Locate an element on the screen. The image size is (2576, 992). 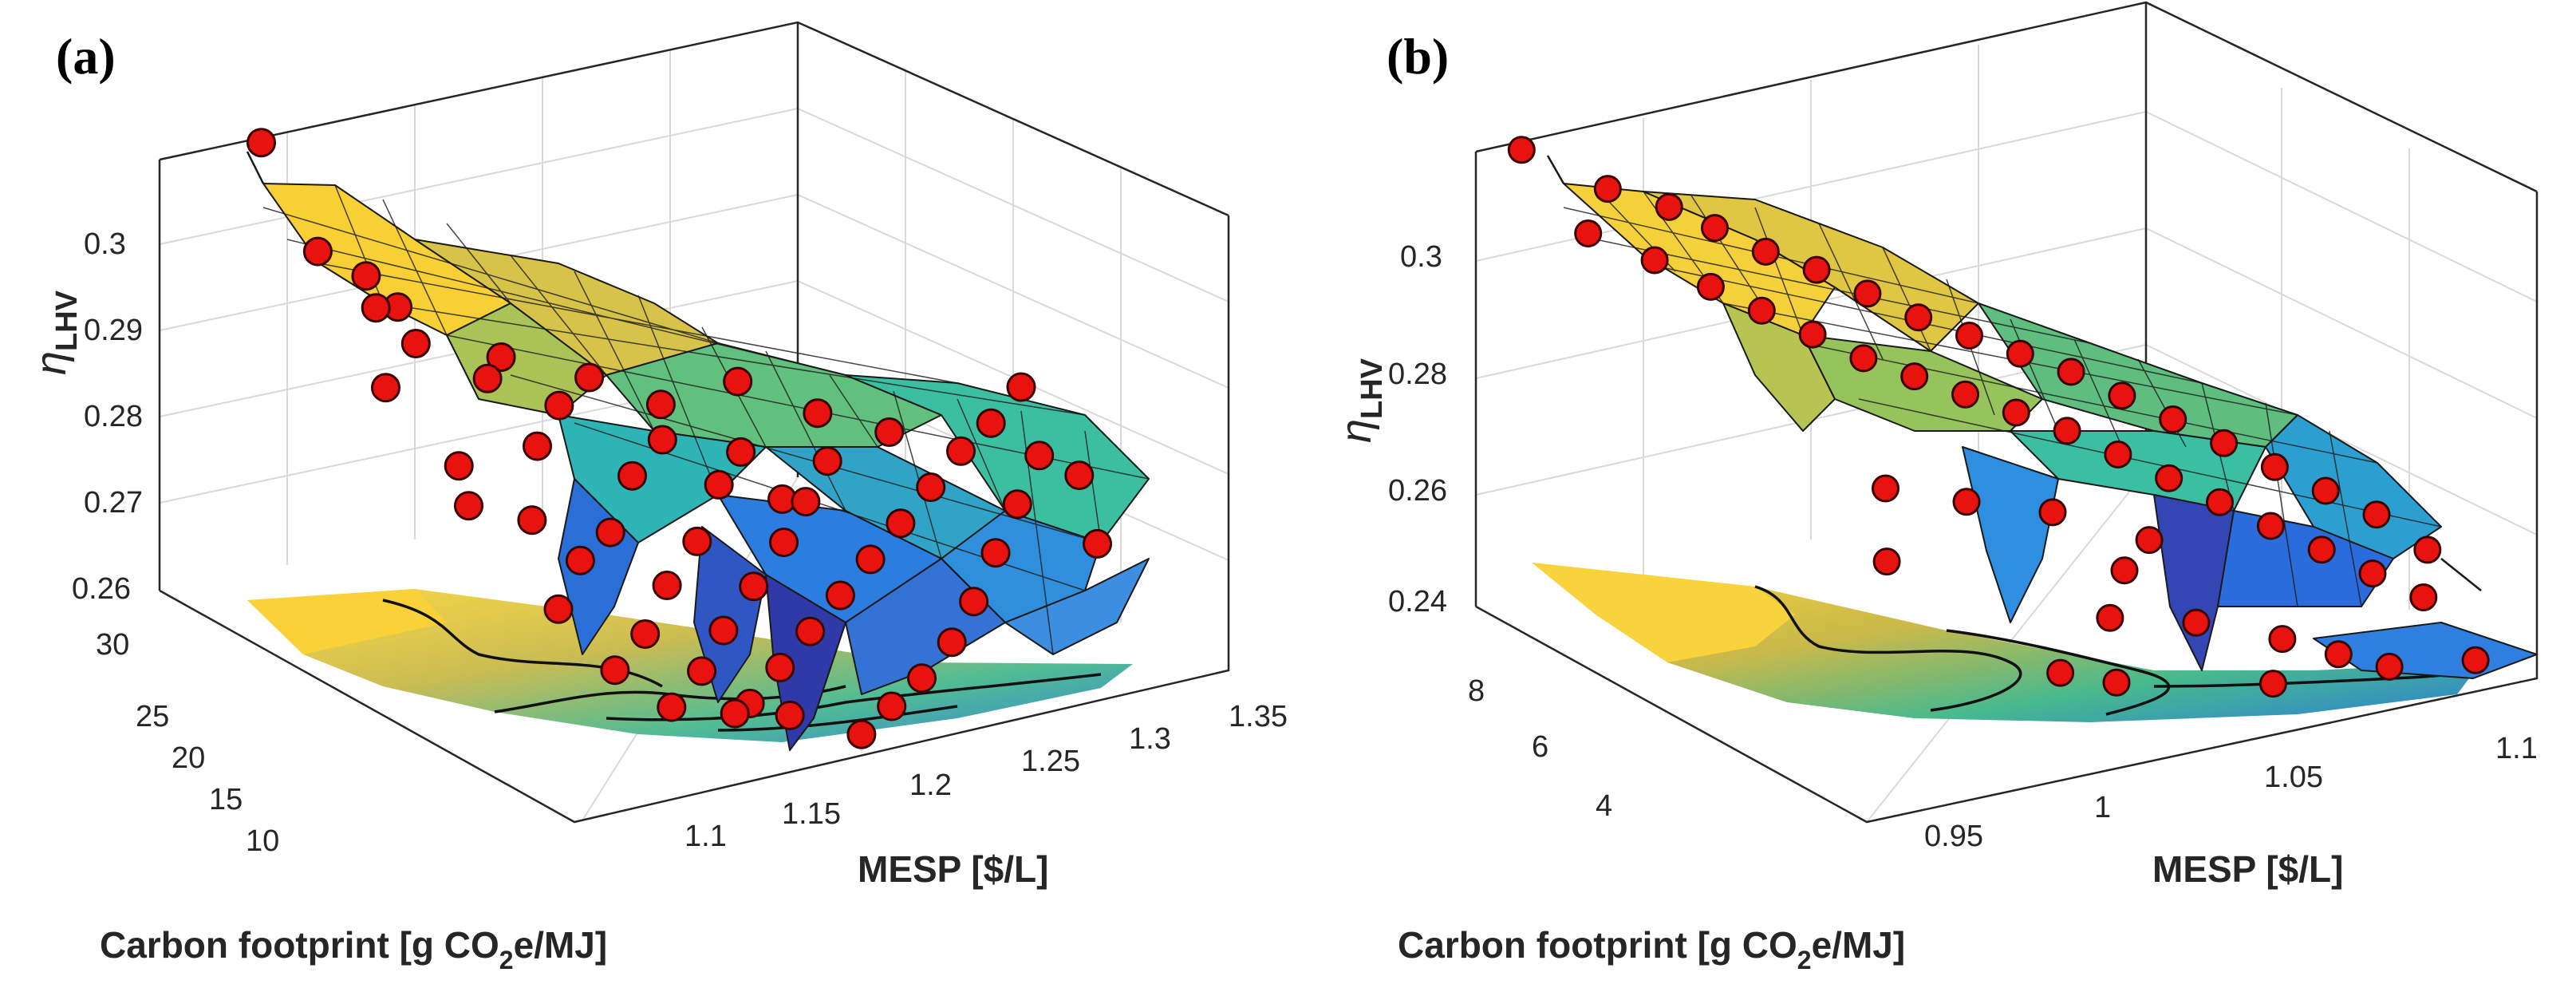
panel-b-xtick: 1.1 is located at coordinates (2516, 748).